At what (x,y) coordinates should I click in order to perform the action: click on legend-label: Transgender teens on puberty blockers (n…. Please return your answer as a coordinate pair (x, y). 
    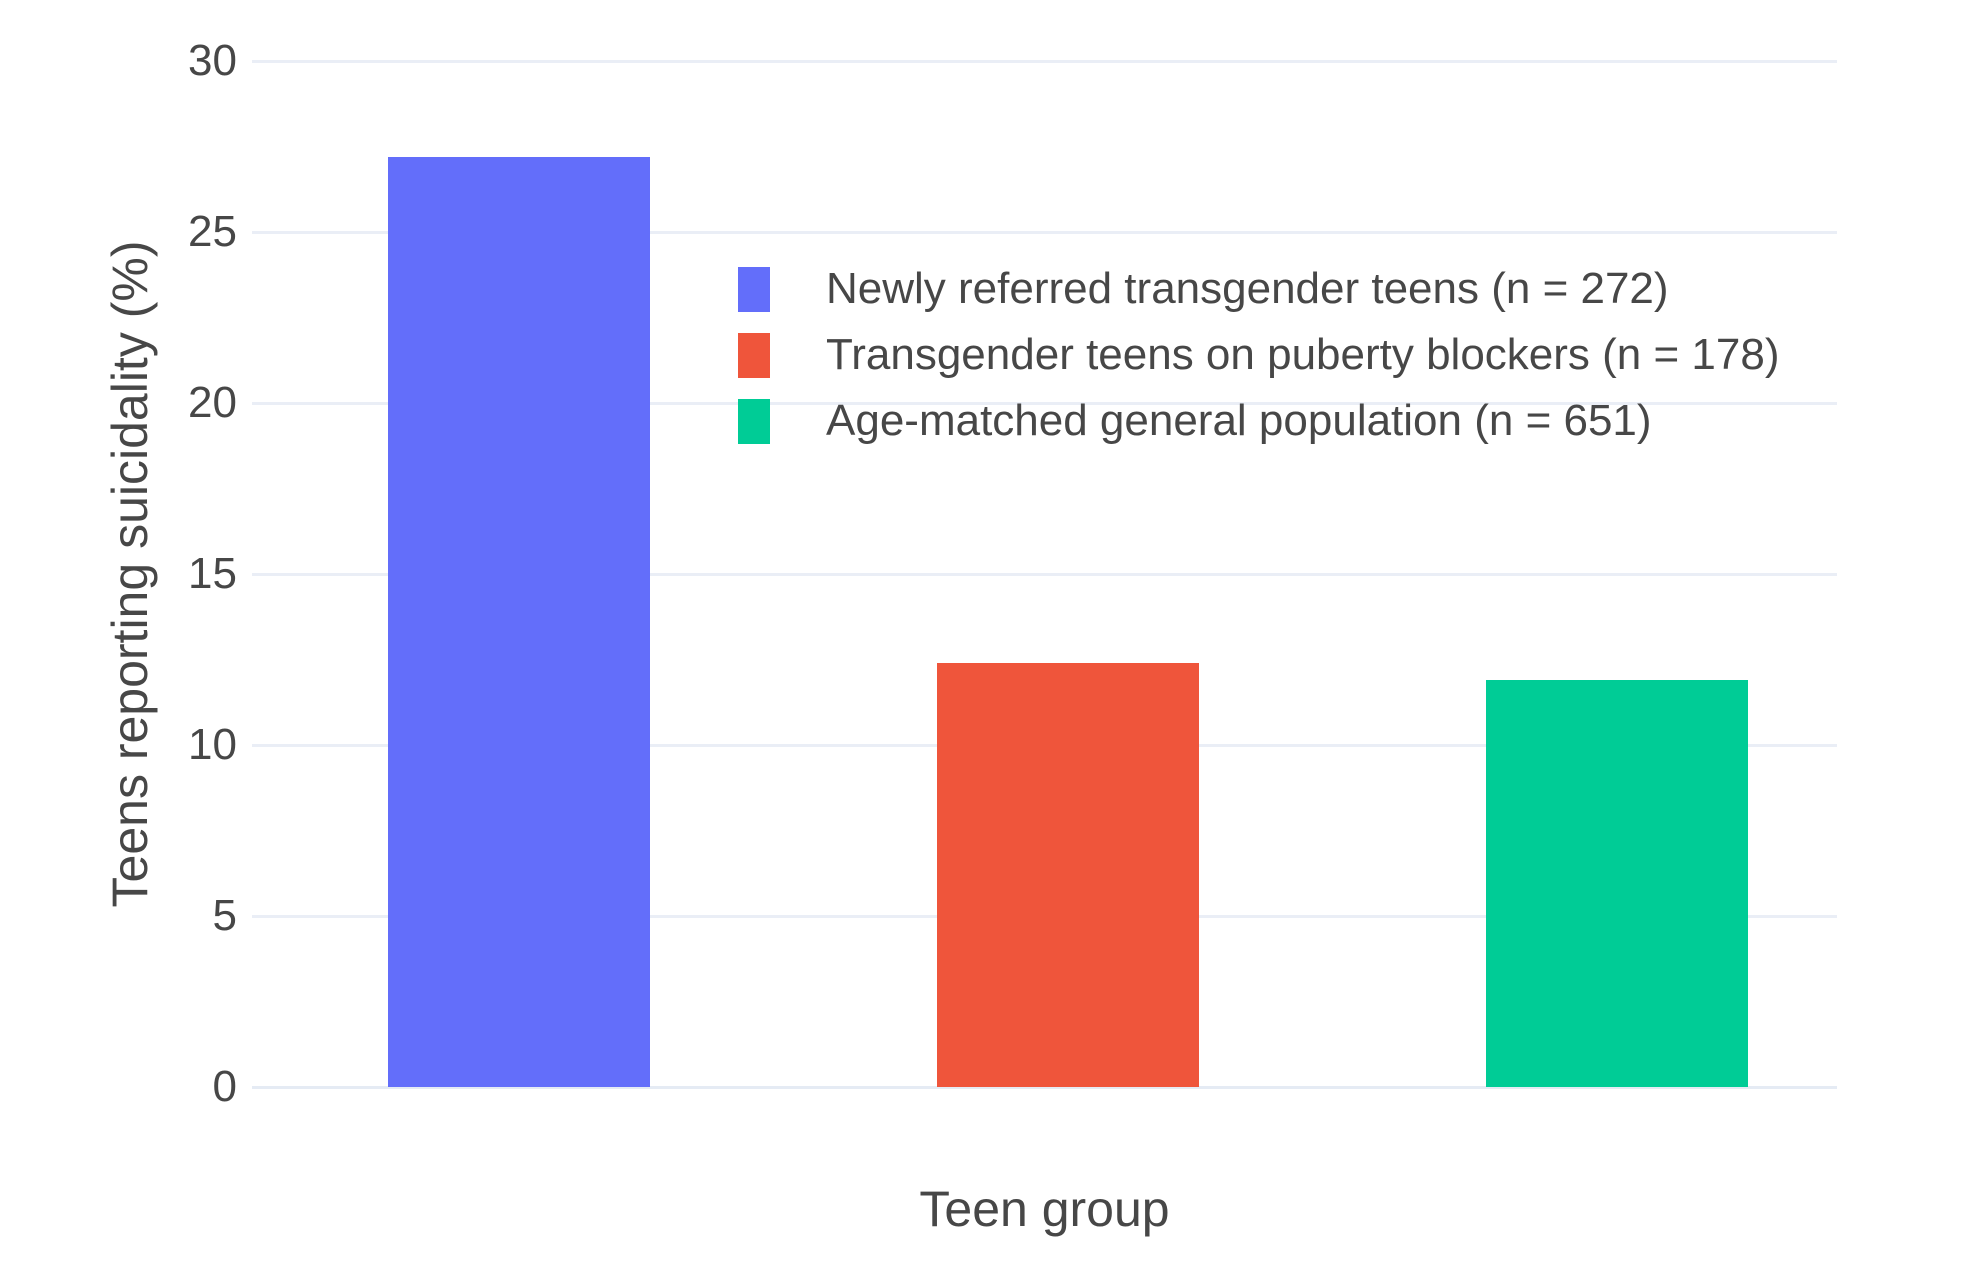
    Looking at the image, I should click on (1303, 354).